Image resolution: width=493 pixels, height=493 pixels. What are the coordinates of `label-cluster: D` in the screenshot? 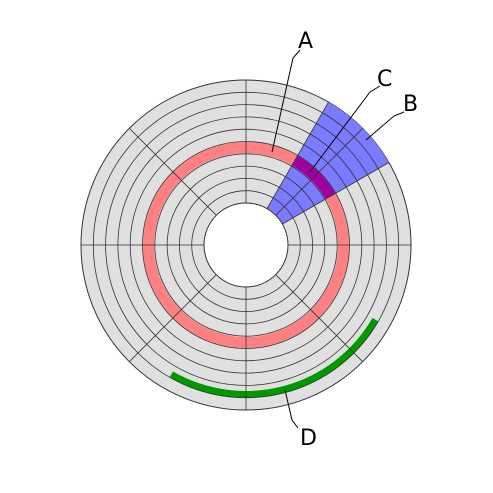 It's located at (308, 438).